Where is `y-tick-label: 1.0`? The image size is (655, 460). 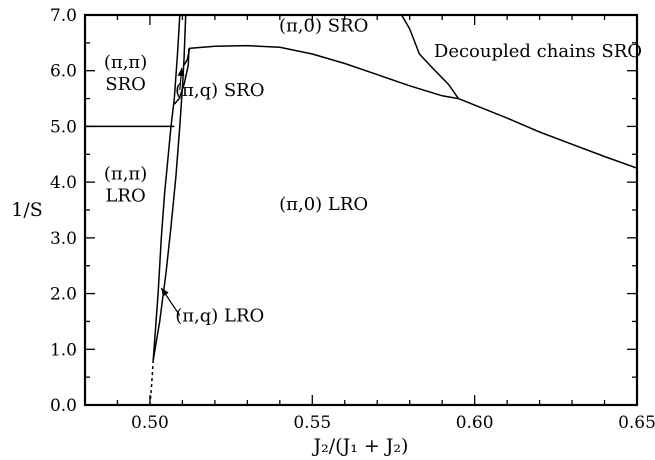
y-tick-label: 1.0 is located at coordinates (63, 350).